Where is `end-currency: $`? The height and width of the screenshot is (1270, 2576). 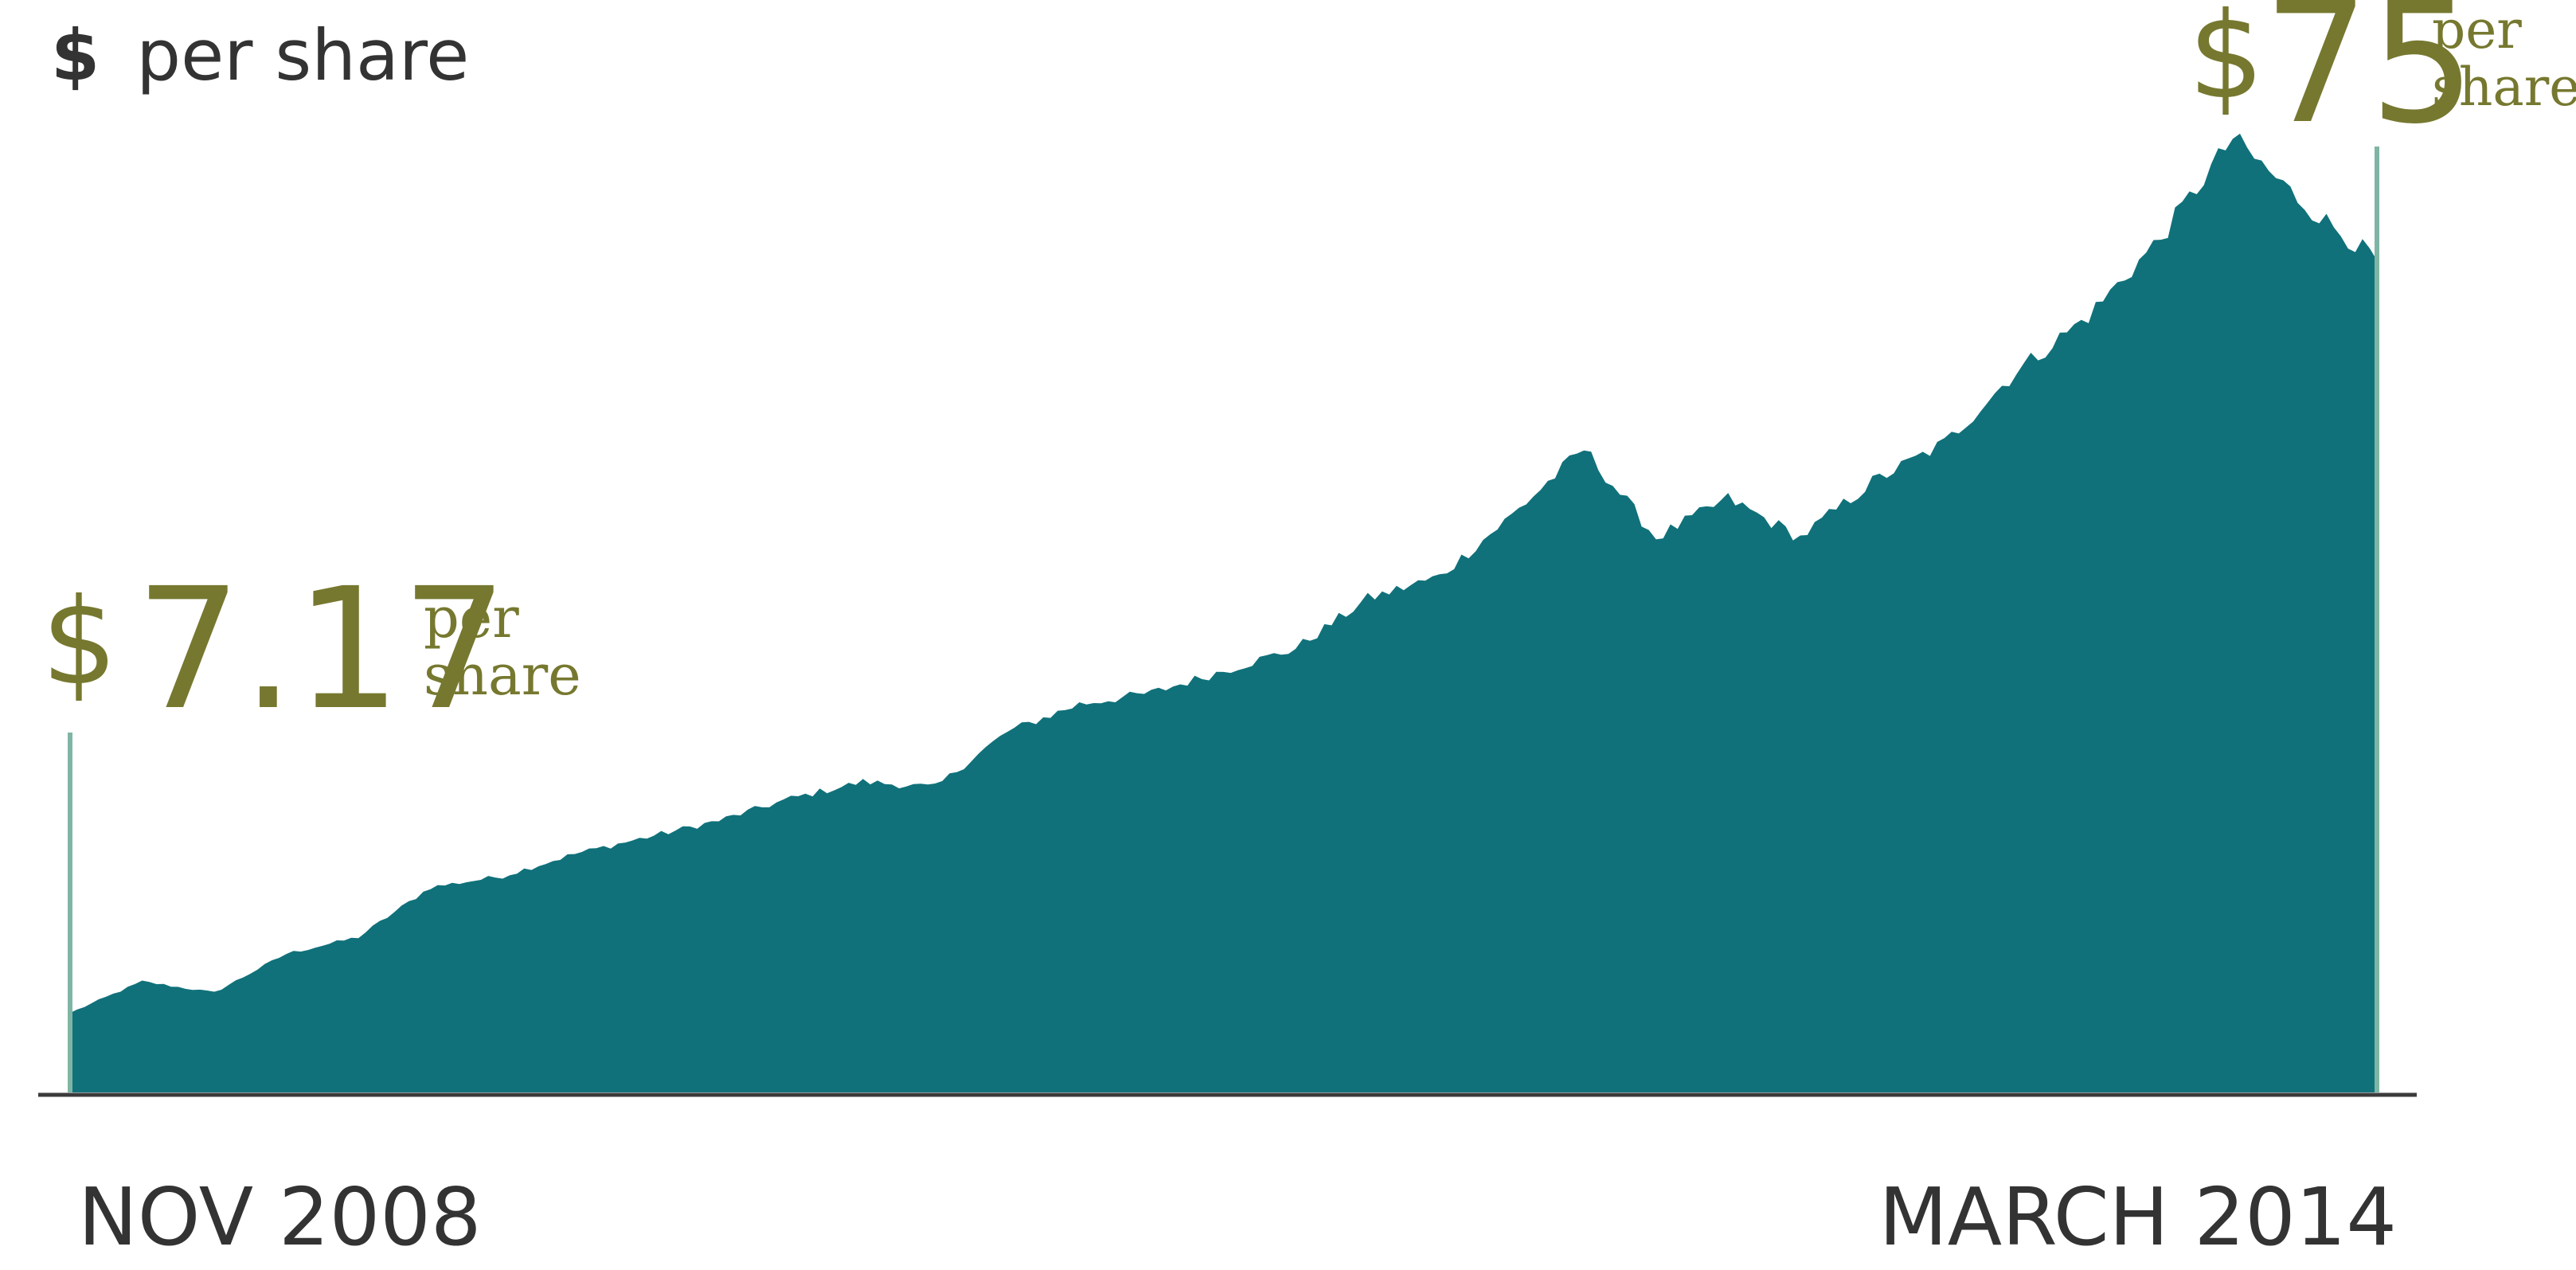
end-currency: $ is located at coordinates (2226, 63).